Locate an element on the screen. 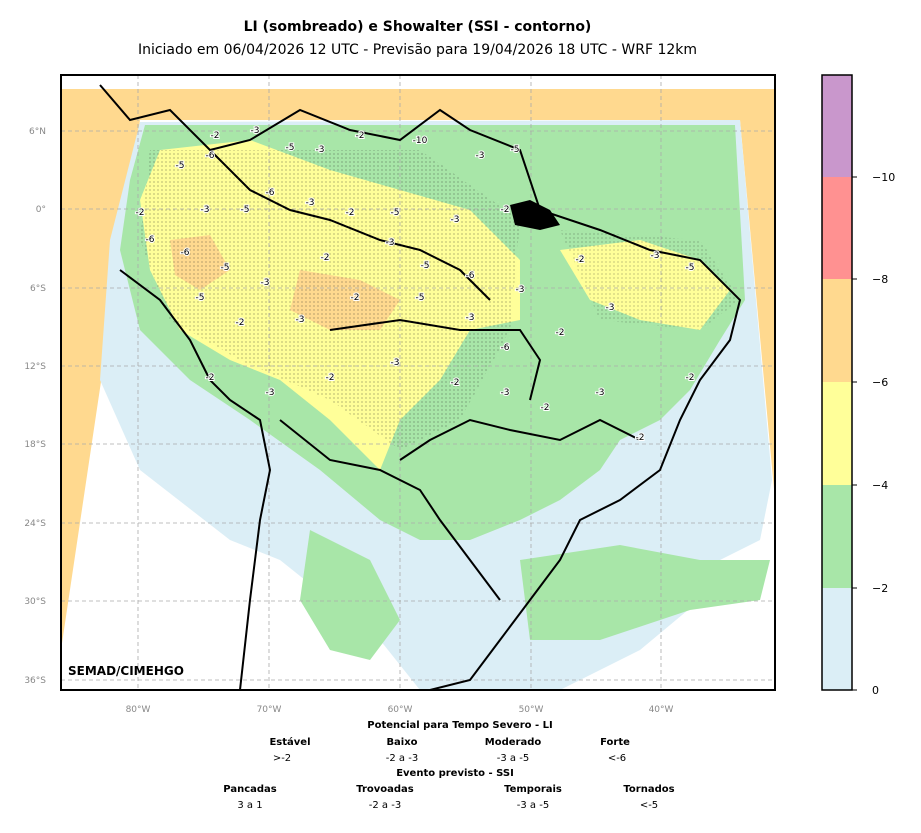  lon-tick: 70°W is located at coordinates (269, 710).